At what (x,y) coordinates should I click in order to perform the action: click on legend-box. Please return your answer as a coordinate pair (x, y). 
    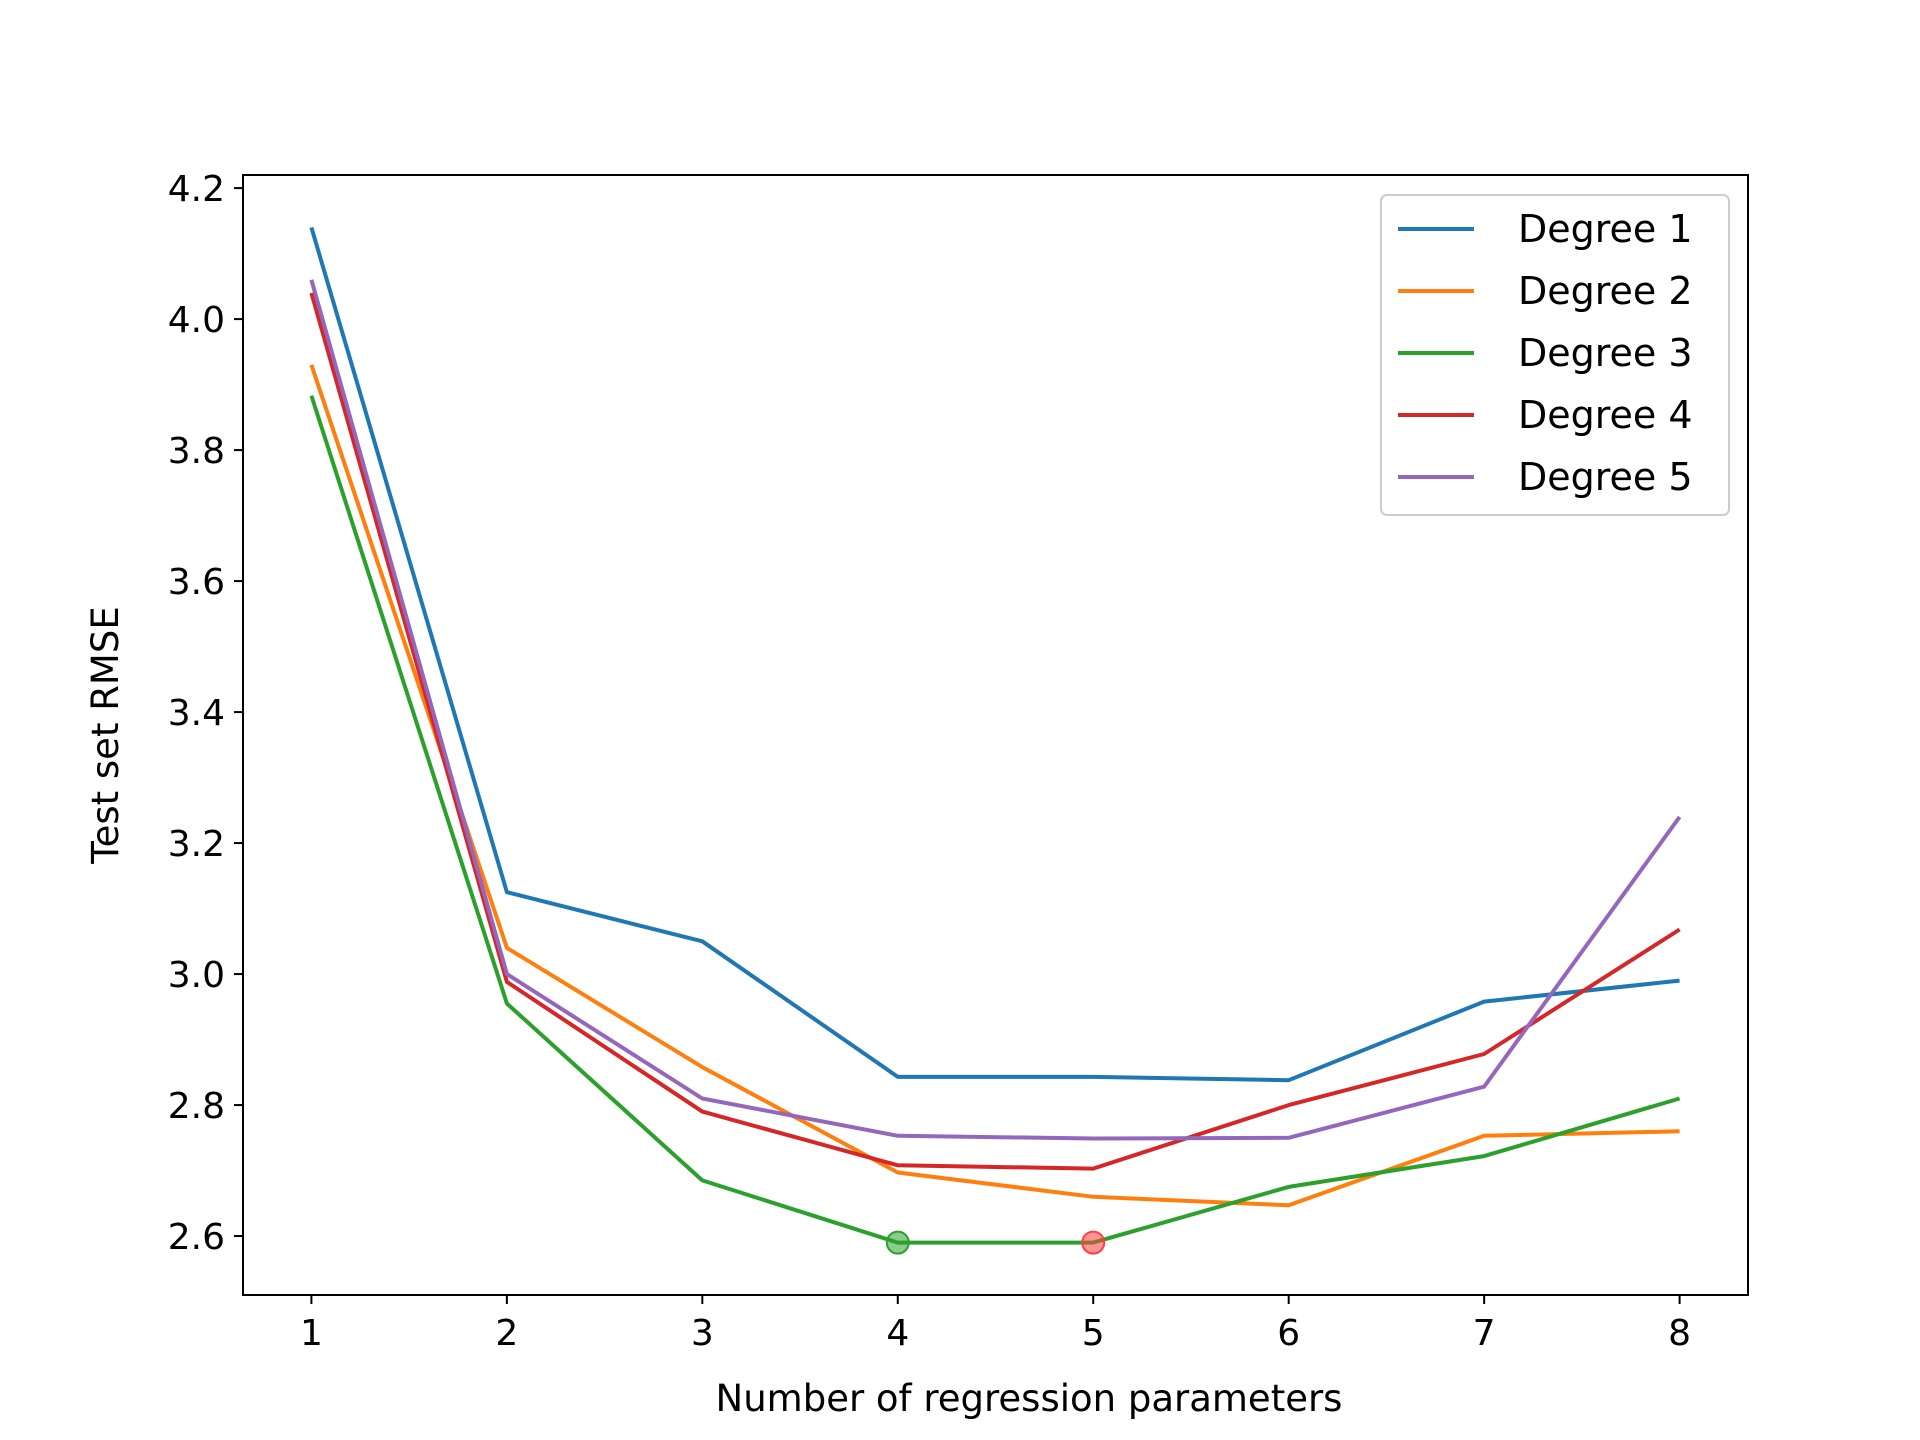
    Looking at the image, I should click on (1555, 355).